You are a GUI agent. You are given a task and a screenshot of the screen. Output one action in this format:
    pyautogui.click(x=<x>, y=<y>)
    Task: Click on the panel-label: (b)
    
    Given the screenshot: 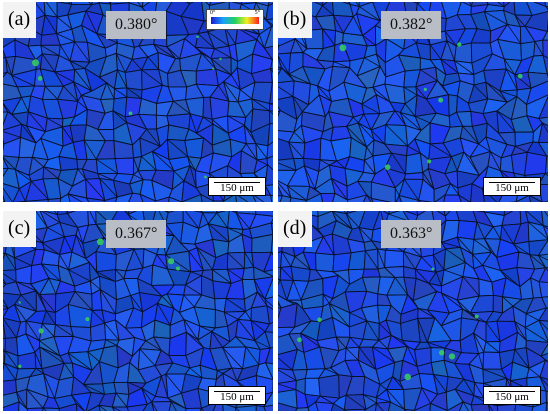 What is the action you would take?
    pyautogui.click(x=295, y=20)
    